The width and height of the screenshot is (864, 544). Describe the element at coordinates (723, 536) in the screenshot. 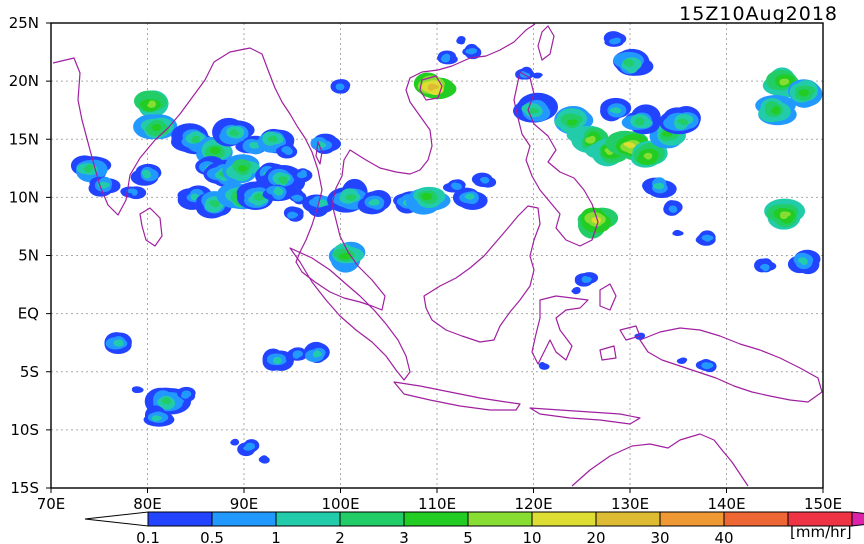

I see `colorbar-label: 40` at that location.